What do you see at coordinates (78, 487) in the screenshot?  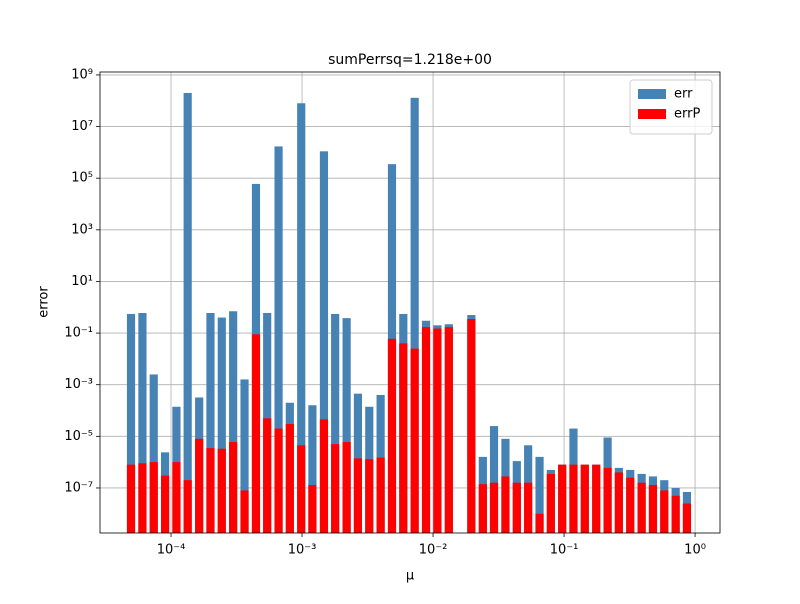 I see `y-tick-label: 10⁻⁷` at bounding box center [78, 487].